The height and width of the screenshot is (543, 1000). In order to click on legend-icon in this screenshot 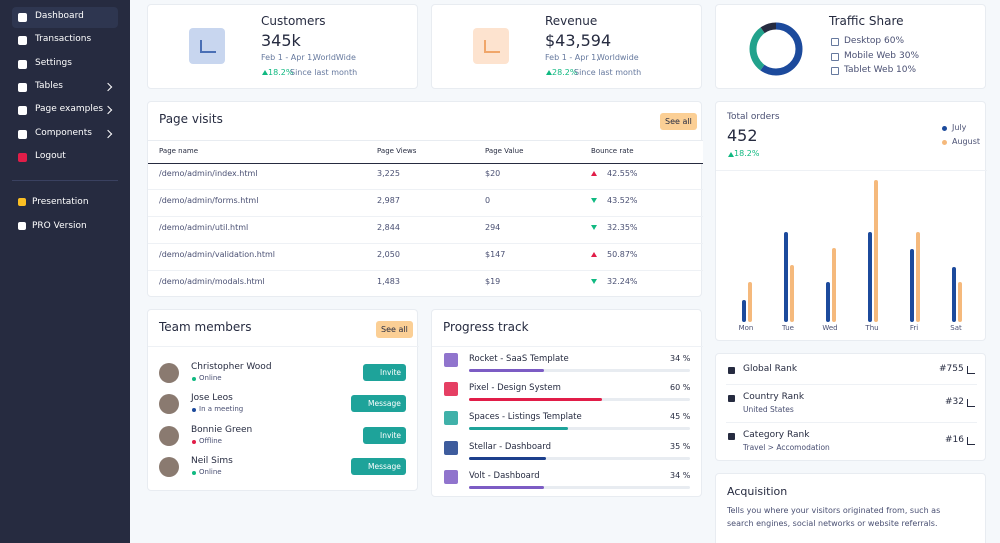, I will do `click(835, 71)`.